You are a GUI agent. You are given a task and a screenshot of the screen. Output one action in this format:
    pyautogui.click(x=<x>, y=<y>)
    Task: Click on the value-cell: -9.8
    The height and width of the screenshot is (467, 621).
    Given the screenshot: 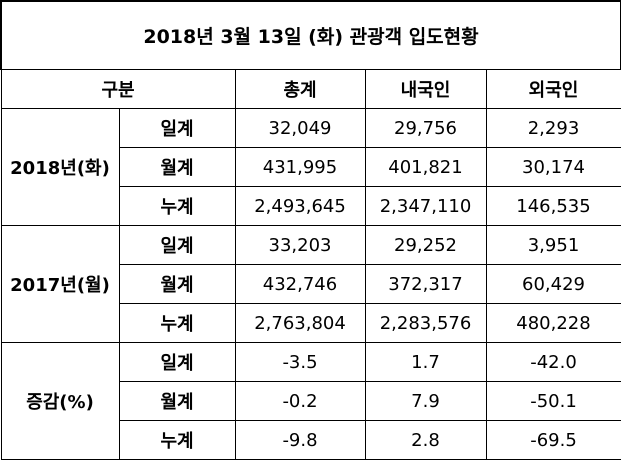 What is the action you would take?
    pyautogui.click(x=300, y=440)
    